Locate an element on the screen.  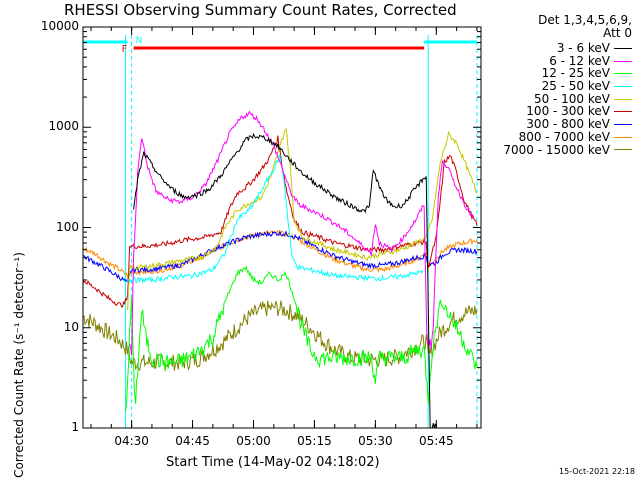
legend-header: Det 1,3,4,5,6,9, Att 0 is located at coordinates (585, 27).